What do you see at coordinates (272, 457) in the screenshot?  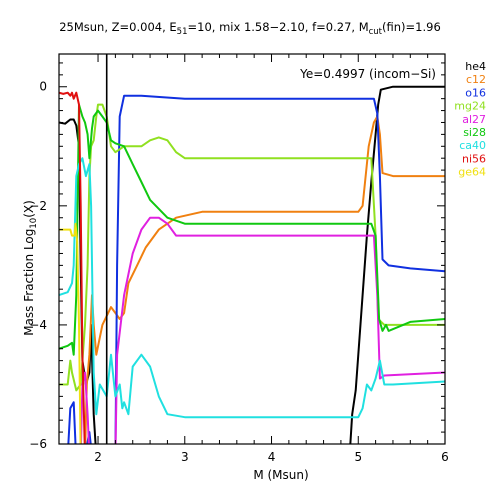 I see `x-tick-label: 4` at bounding box center [272, 457].